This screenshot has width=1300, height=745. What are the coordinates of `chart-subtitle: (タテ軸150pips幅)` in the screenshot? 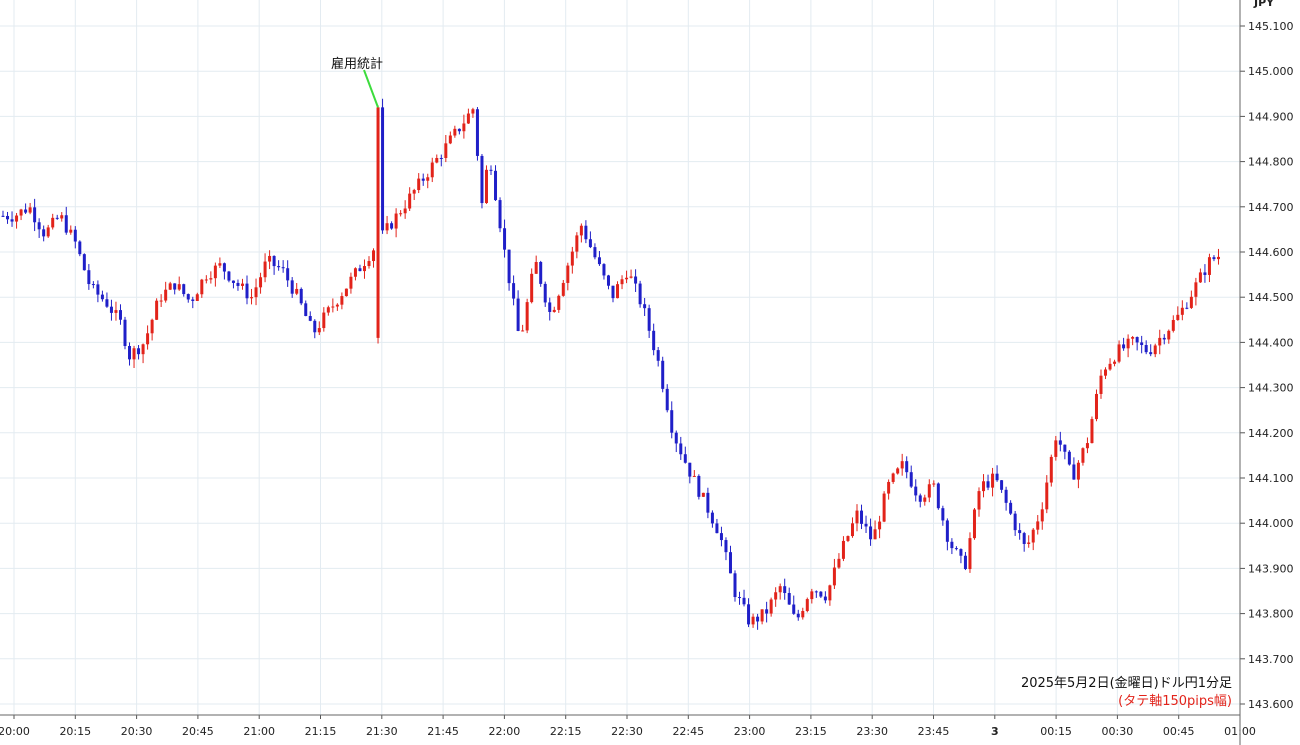 It's located at (1175, 701).